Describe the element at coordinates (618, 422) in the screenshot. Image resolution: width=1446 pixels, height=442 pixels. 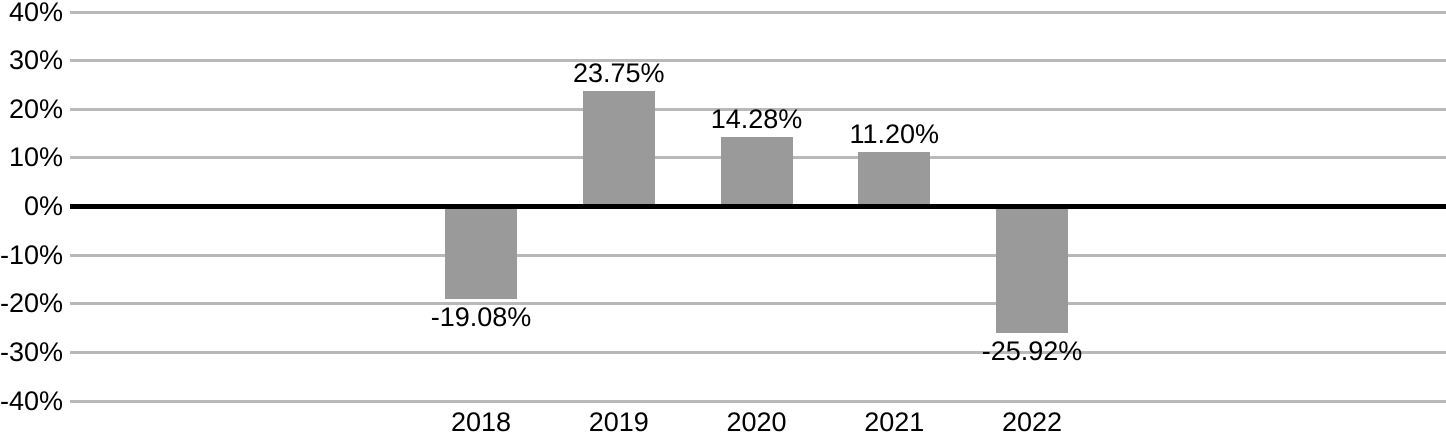
I see `x-axis-tick-label-2019: 2019` at that location.